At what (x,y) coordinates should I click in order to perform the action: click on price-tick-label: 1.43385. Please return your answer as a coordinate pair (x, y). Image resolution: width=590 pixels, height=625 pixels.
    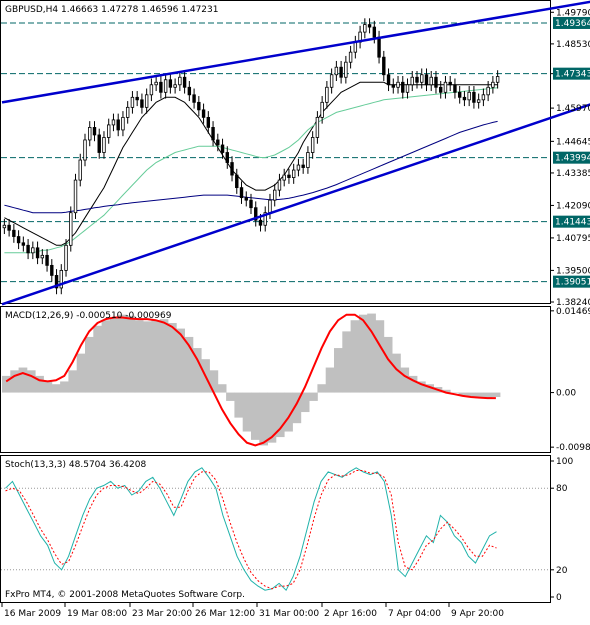
    Looking at the image, I should click on (573, 174).